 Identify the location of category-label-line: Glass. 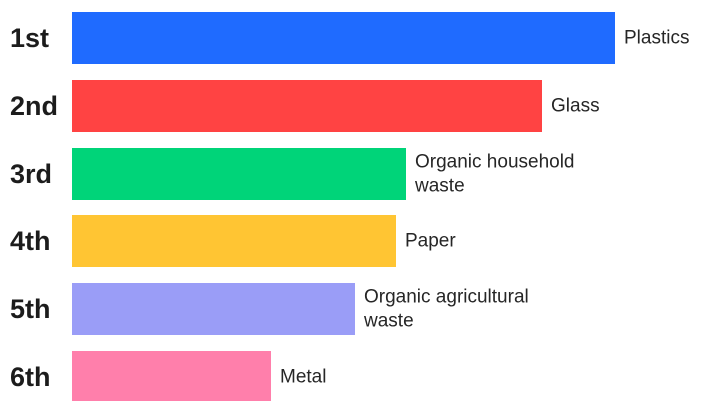
(575, 106).